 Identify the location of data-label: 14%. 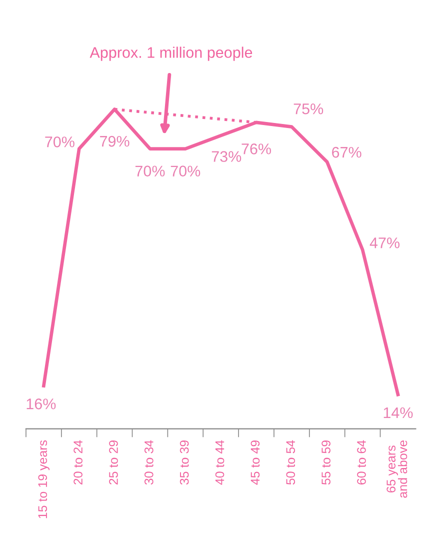
(398, 412).